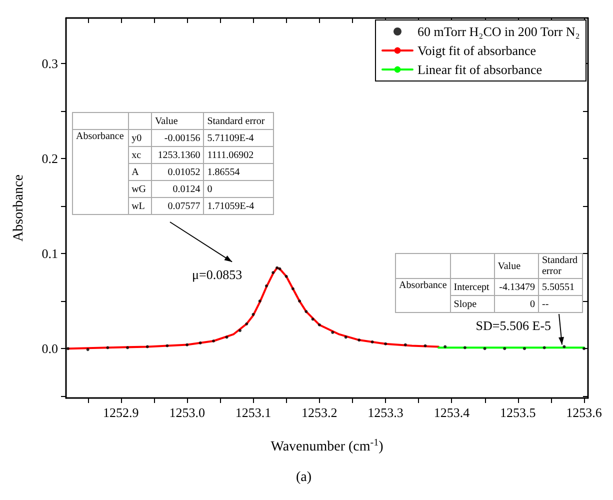  I want to click on annotation: xc, so click(140, 155).